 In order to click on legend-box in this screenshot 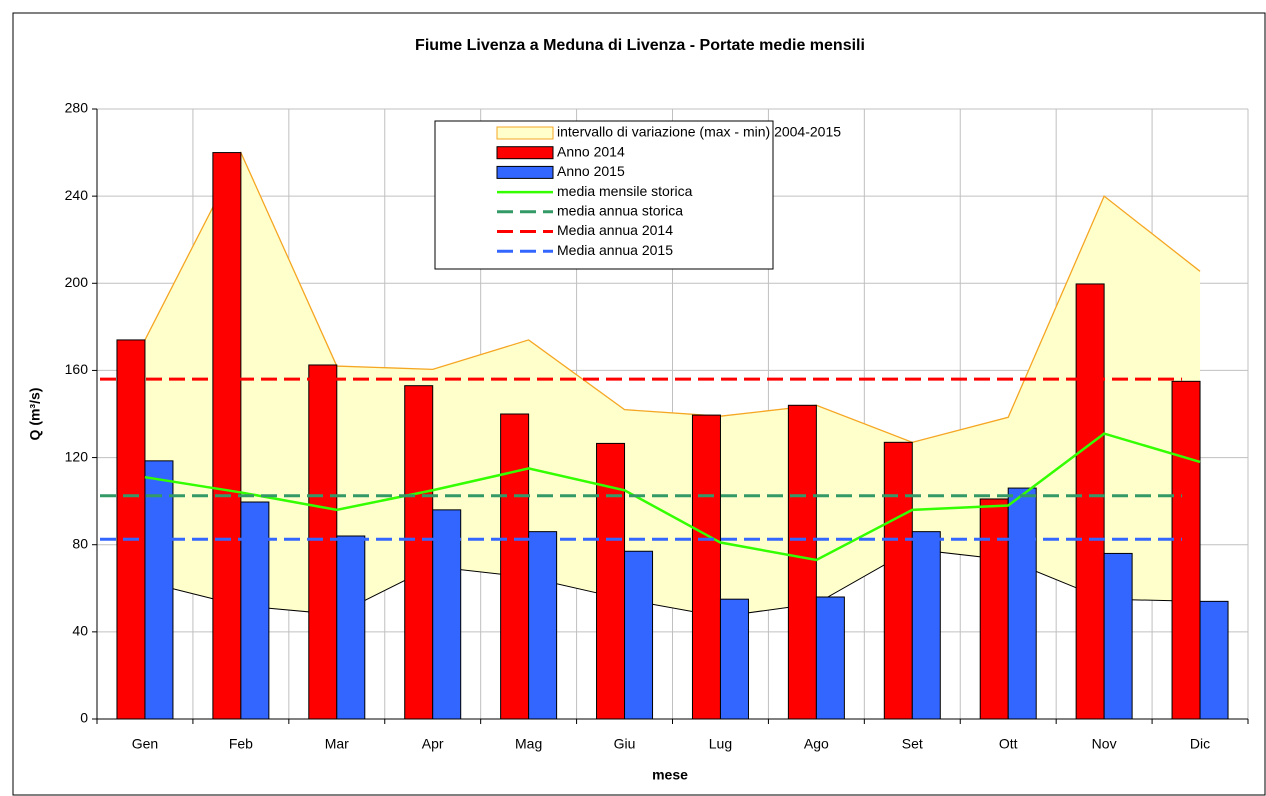, I will do `click(604, 195)`.